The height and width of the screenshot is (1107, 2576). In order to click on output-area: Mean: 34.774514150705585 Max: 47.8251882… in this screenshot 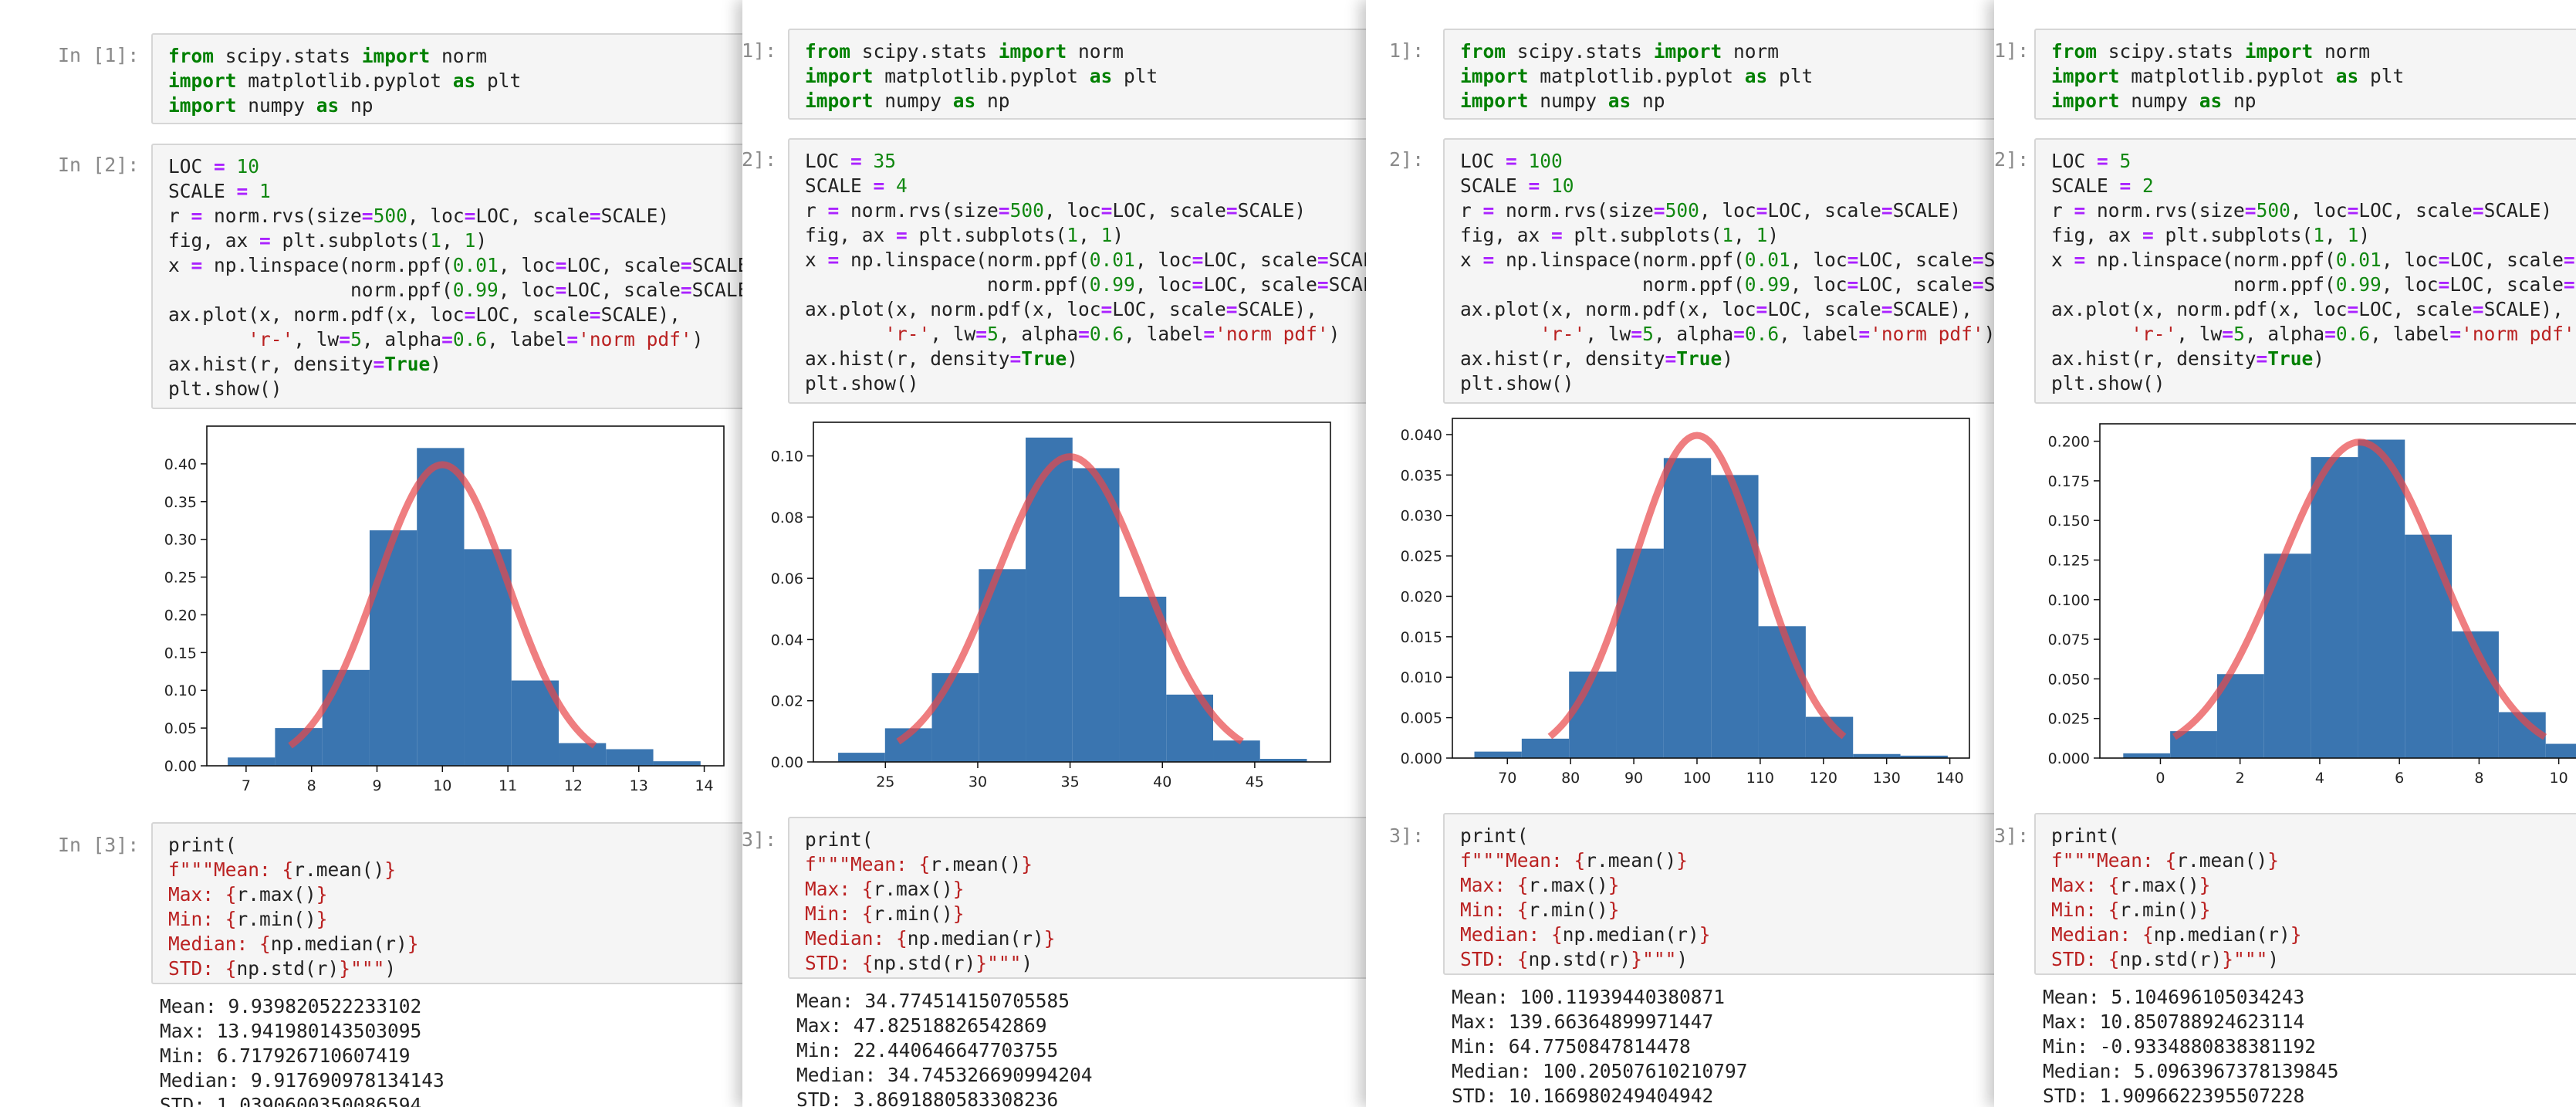, I will do `click(944, 1048)`.